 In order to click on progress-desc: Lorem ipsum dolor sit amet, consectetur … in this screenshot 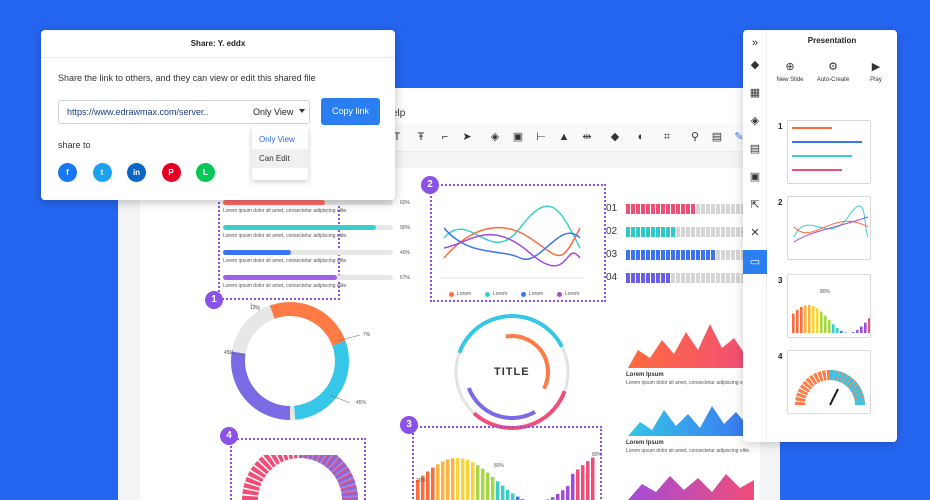, I will do `click(285, 286)`.